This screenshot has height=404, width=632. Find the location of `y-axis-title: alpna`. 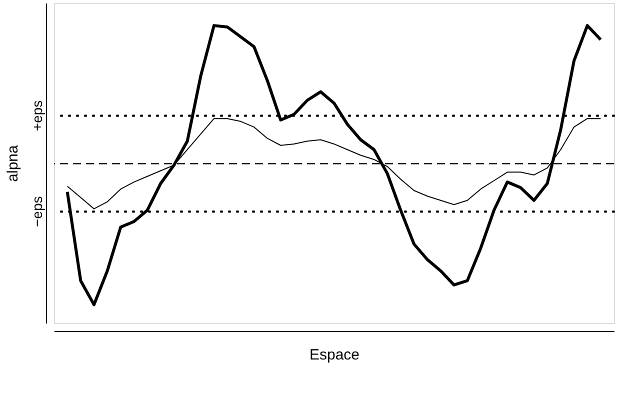

y-axis-title: alpna is located at coordinates (13, 163).